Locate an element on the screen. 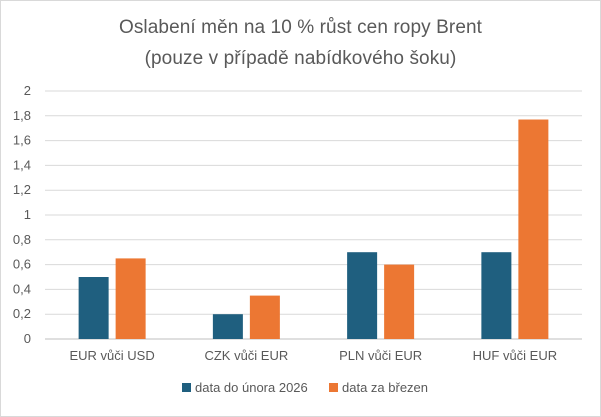 This screenshot has width=601, height=417. chart-title: Oslabení měn na 10 % růst cen ropy Brent is located at coordinates (300, 27).